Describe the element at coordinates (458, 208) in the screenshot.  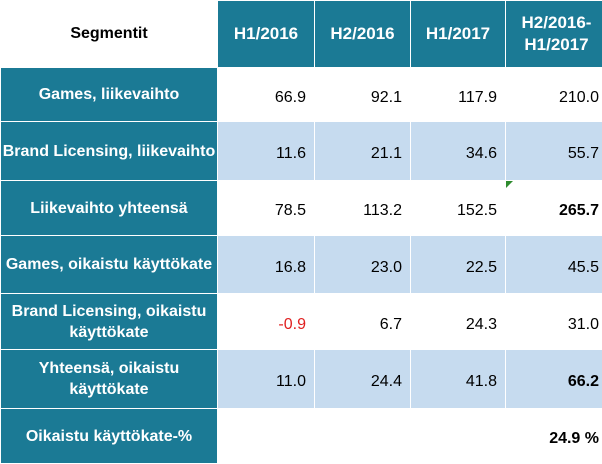
I see `table-cell: 152.5` at that location.